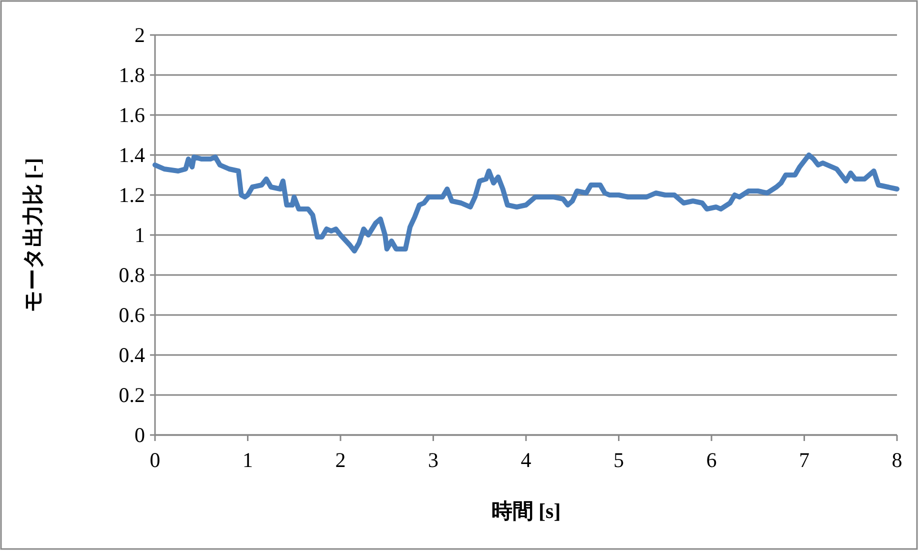 This screenshot has width=919, height=551. I want to click on y-tick-label: 0.2, so click(131, 395).